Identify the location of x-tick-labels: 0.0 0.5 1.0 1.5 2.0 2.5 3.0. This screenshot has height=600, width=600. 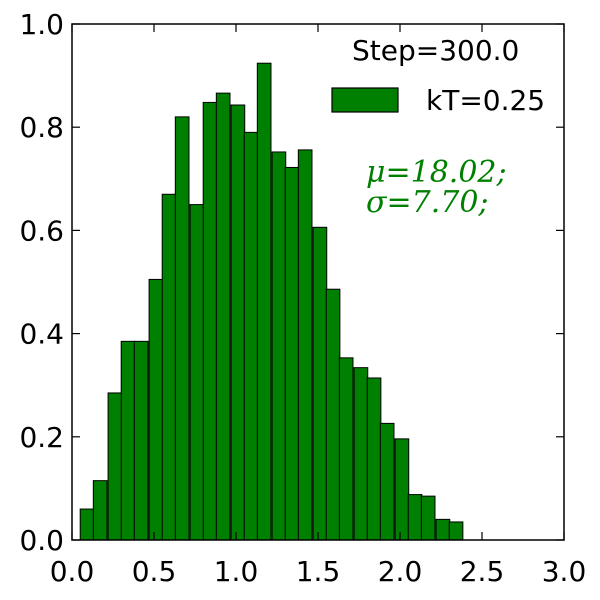
(318, 571).